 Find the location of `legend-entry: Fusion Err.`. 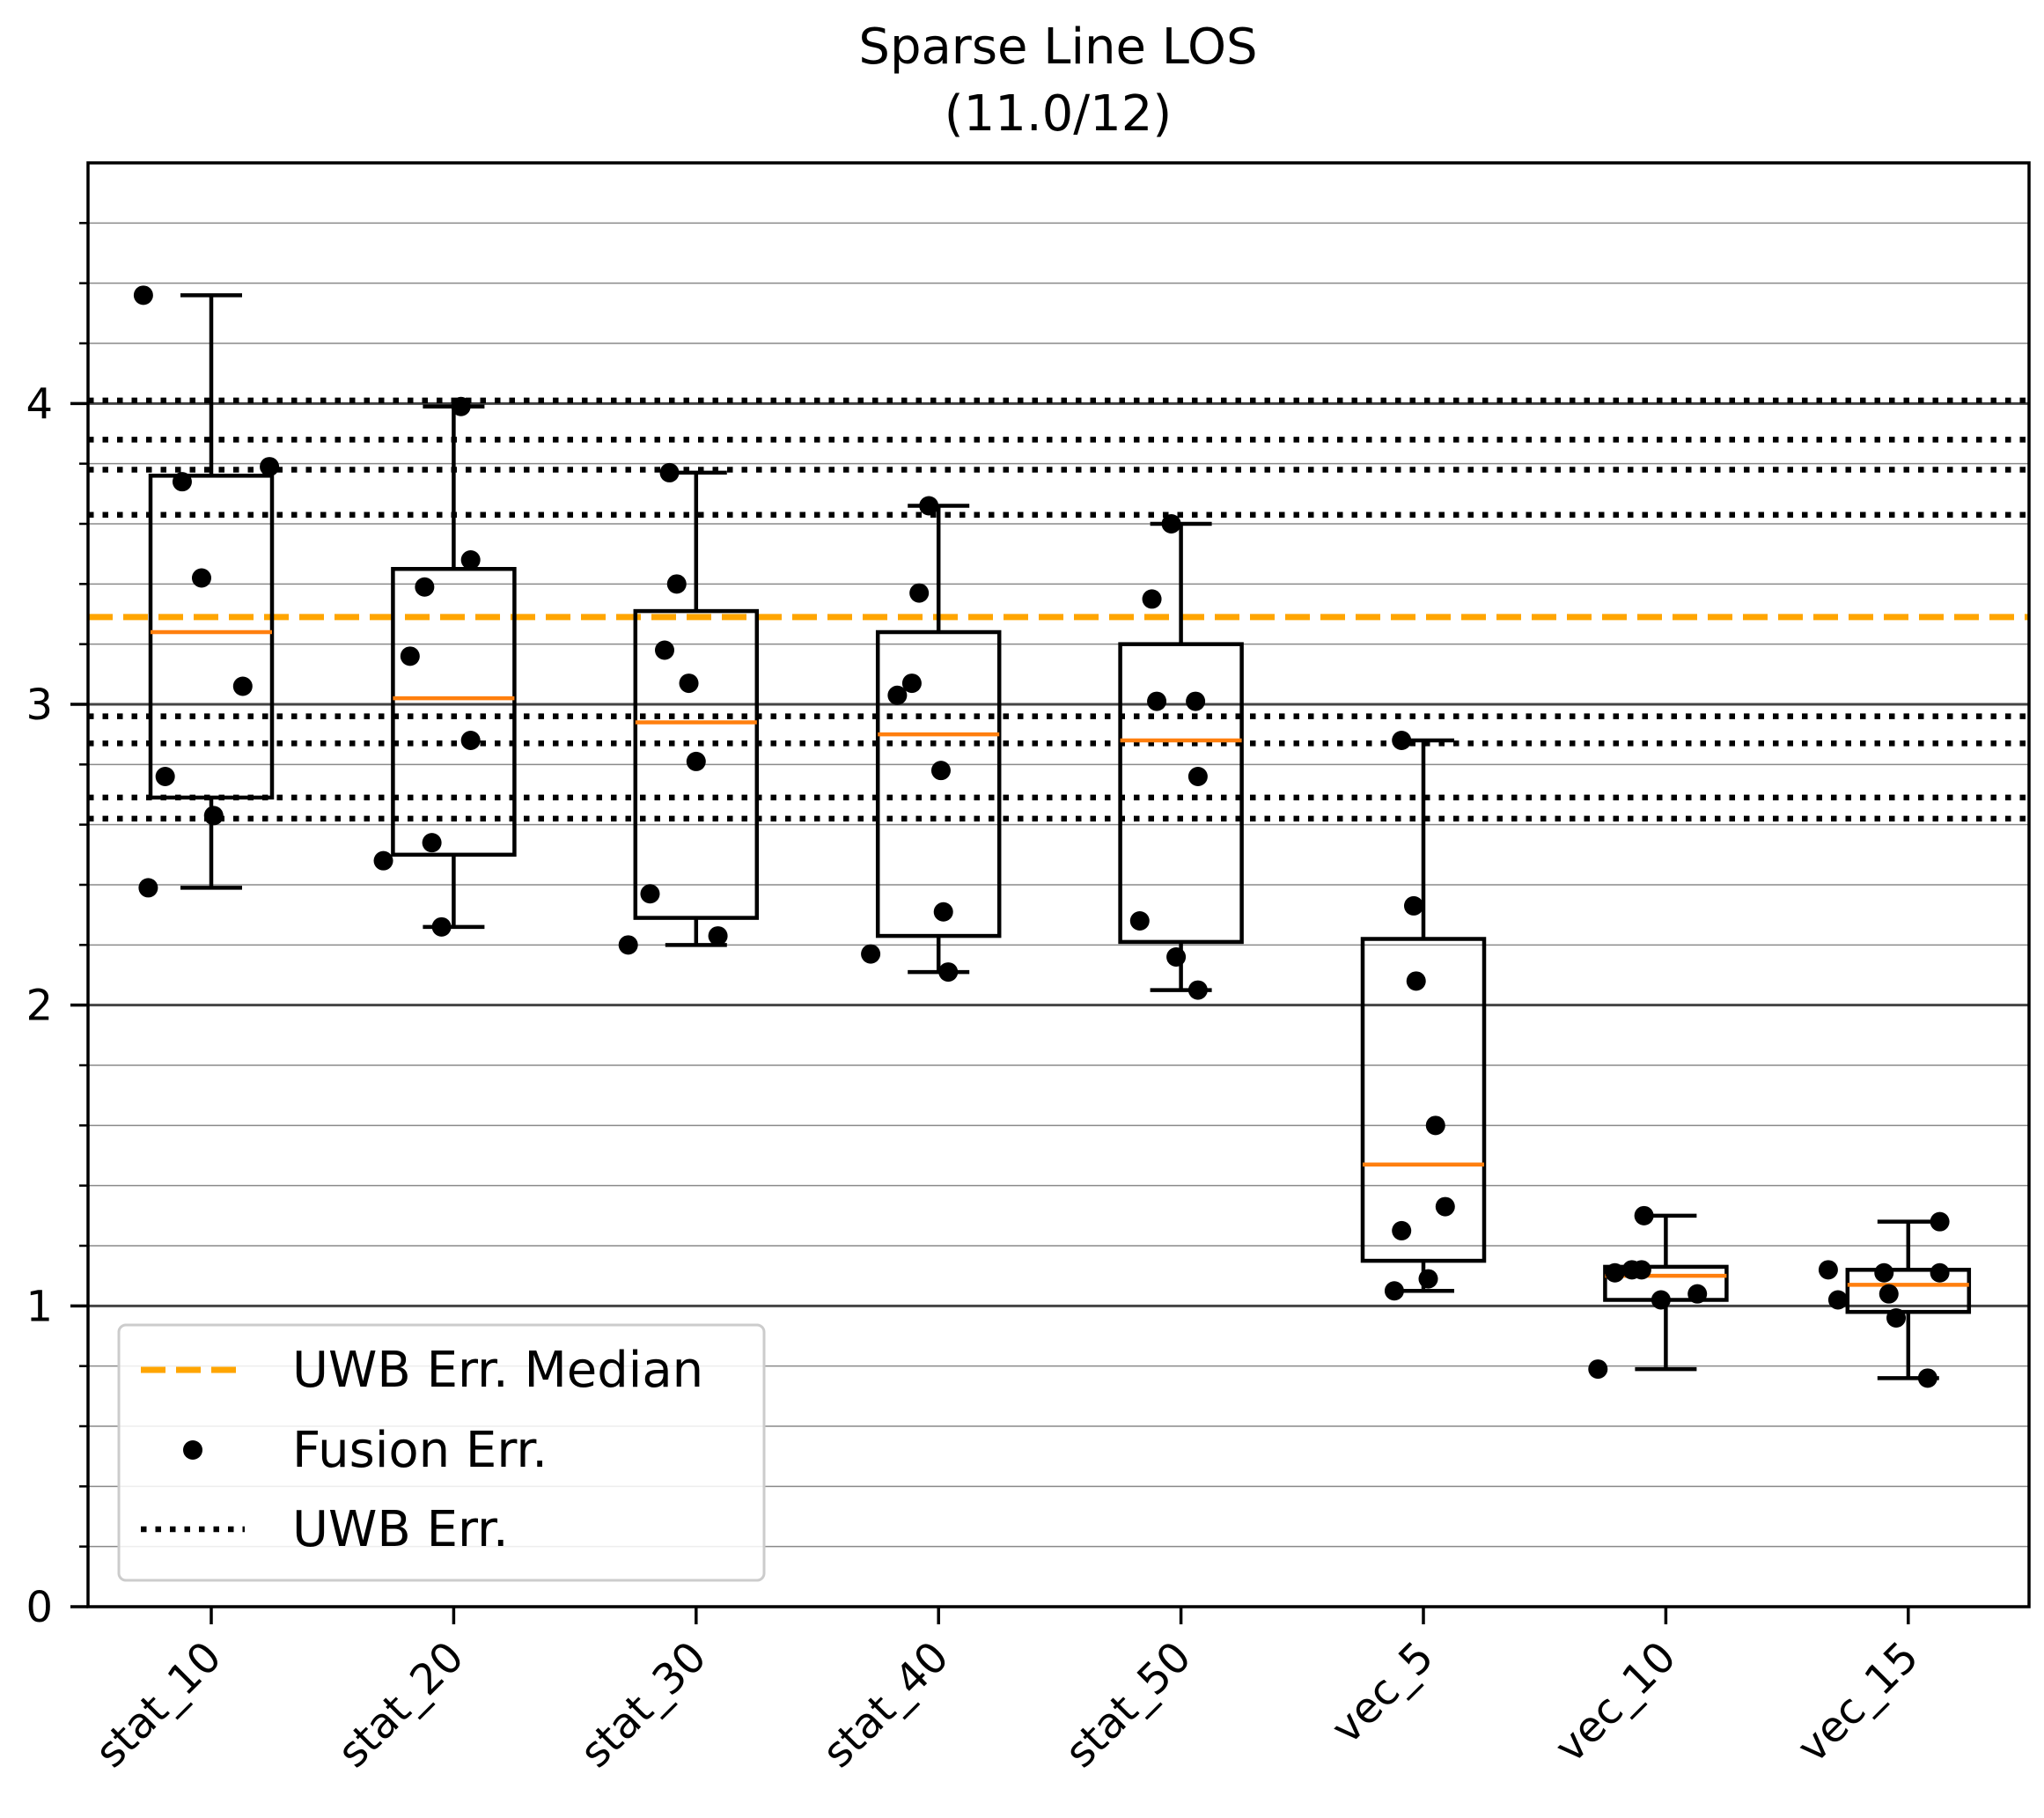

legend-entry: Fusion Err. is located at coordinates (365, 1450).